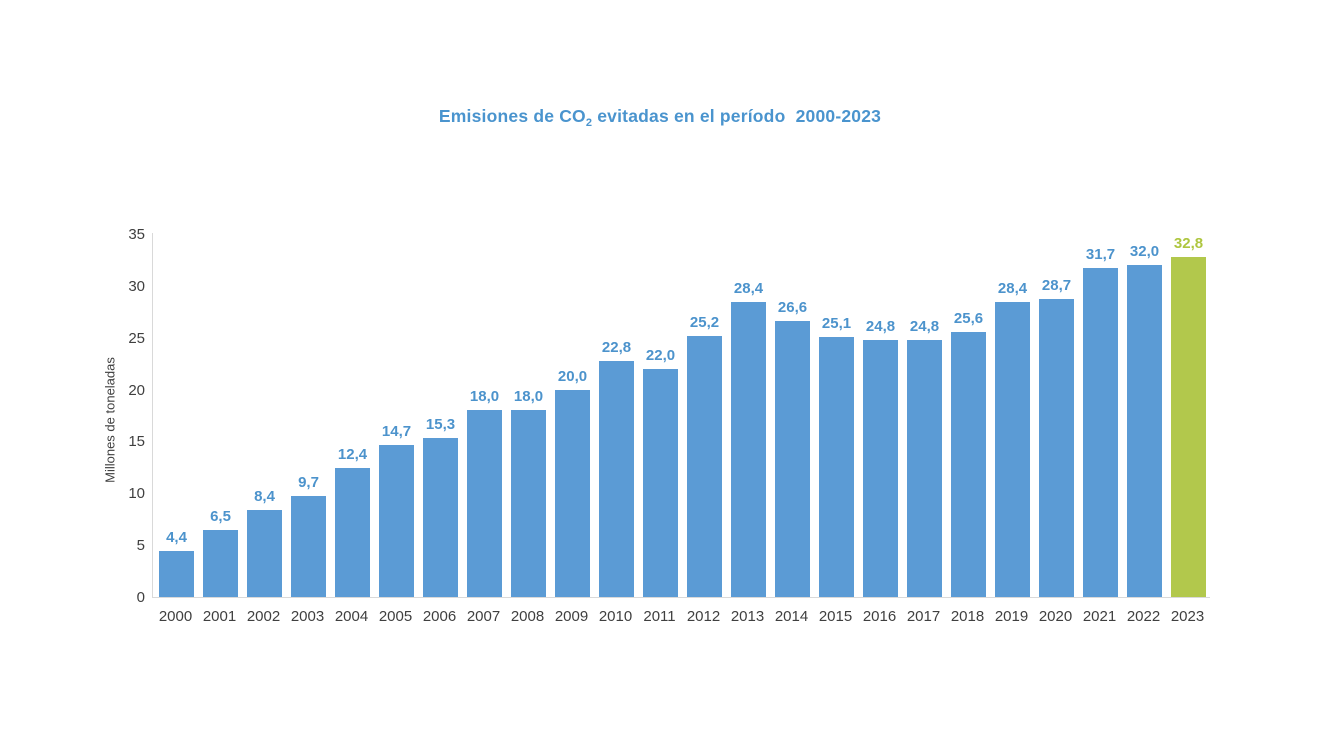 The image size is (1320, 749). I want to click on chart-title-prefix: Emisiones de CO, so click(512, 116).